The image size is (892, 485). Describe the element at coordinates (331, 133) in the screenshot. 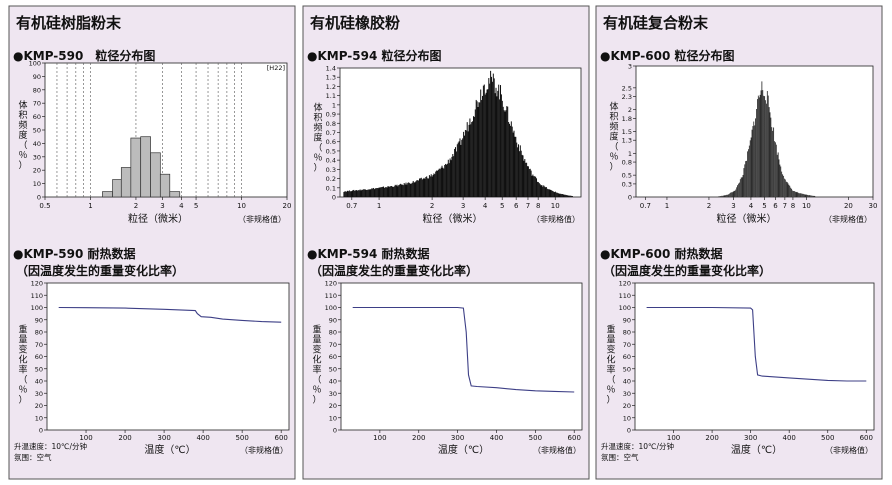

I see `y-tick-label: 0.7` at that location.